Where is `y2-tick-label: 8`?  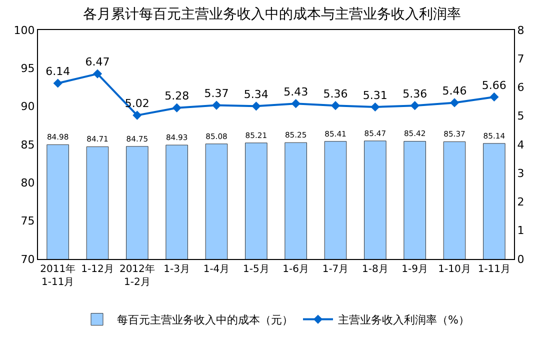
y2-tick-label: 8 is located at coordinates (520, 30).